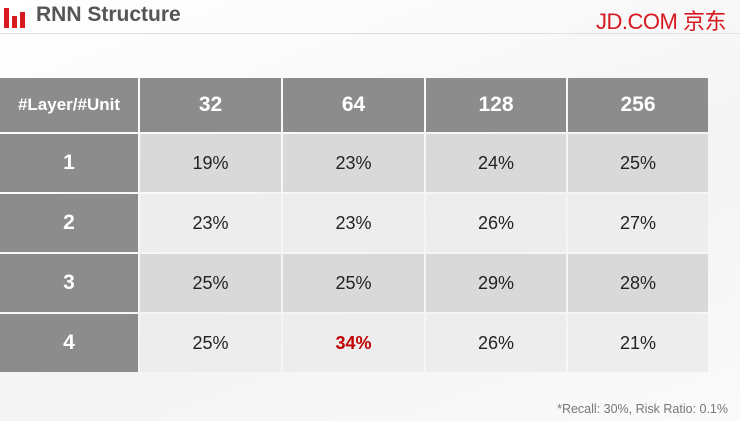 The width and height of the screenshot is (740, 421). What do you see at coordinates (496, 105) in the screenshot?
I see `column-header: 128` at bounding box center [496, 105].